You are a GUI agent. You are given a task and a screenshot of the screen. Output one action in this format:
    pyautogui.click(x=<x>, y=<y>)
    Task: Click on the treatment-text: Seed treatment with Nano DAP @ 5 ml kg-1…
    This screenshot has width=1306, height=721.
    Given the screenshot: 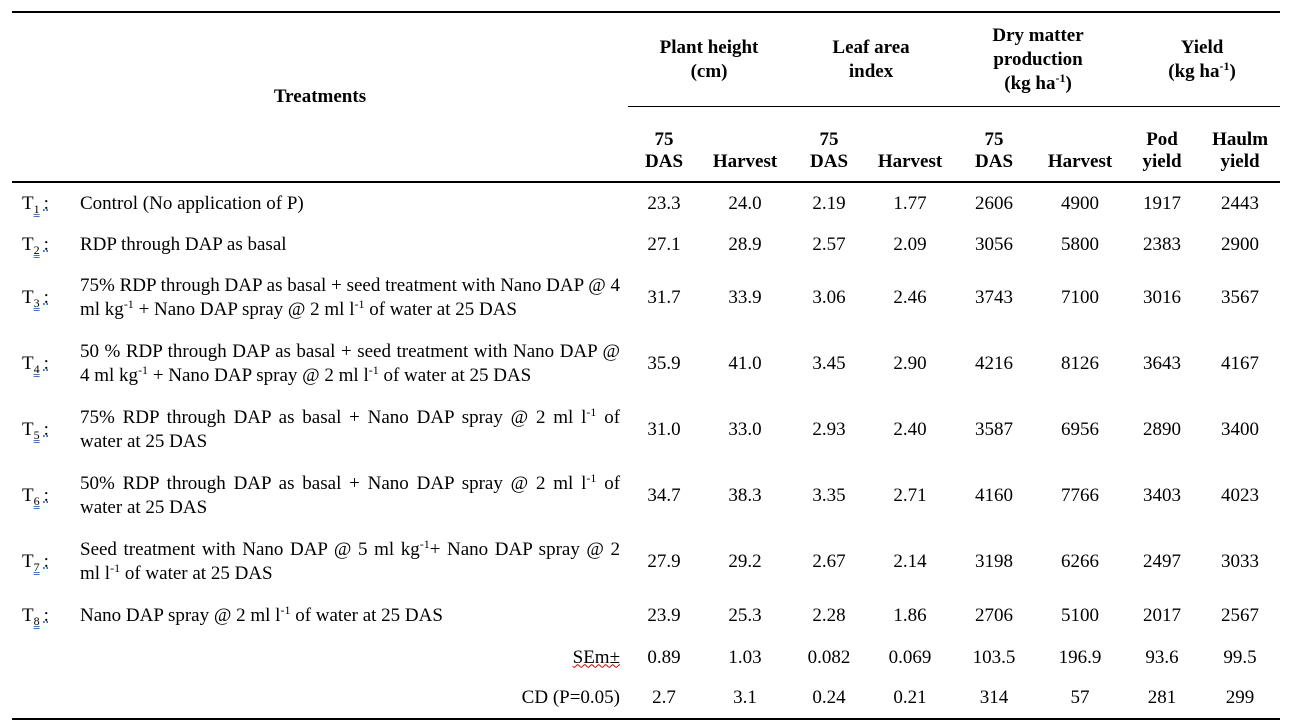 What is the action you would take?
    pyautogui.click(x=352, y=562)
    